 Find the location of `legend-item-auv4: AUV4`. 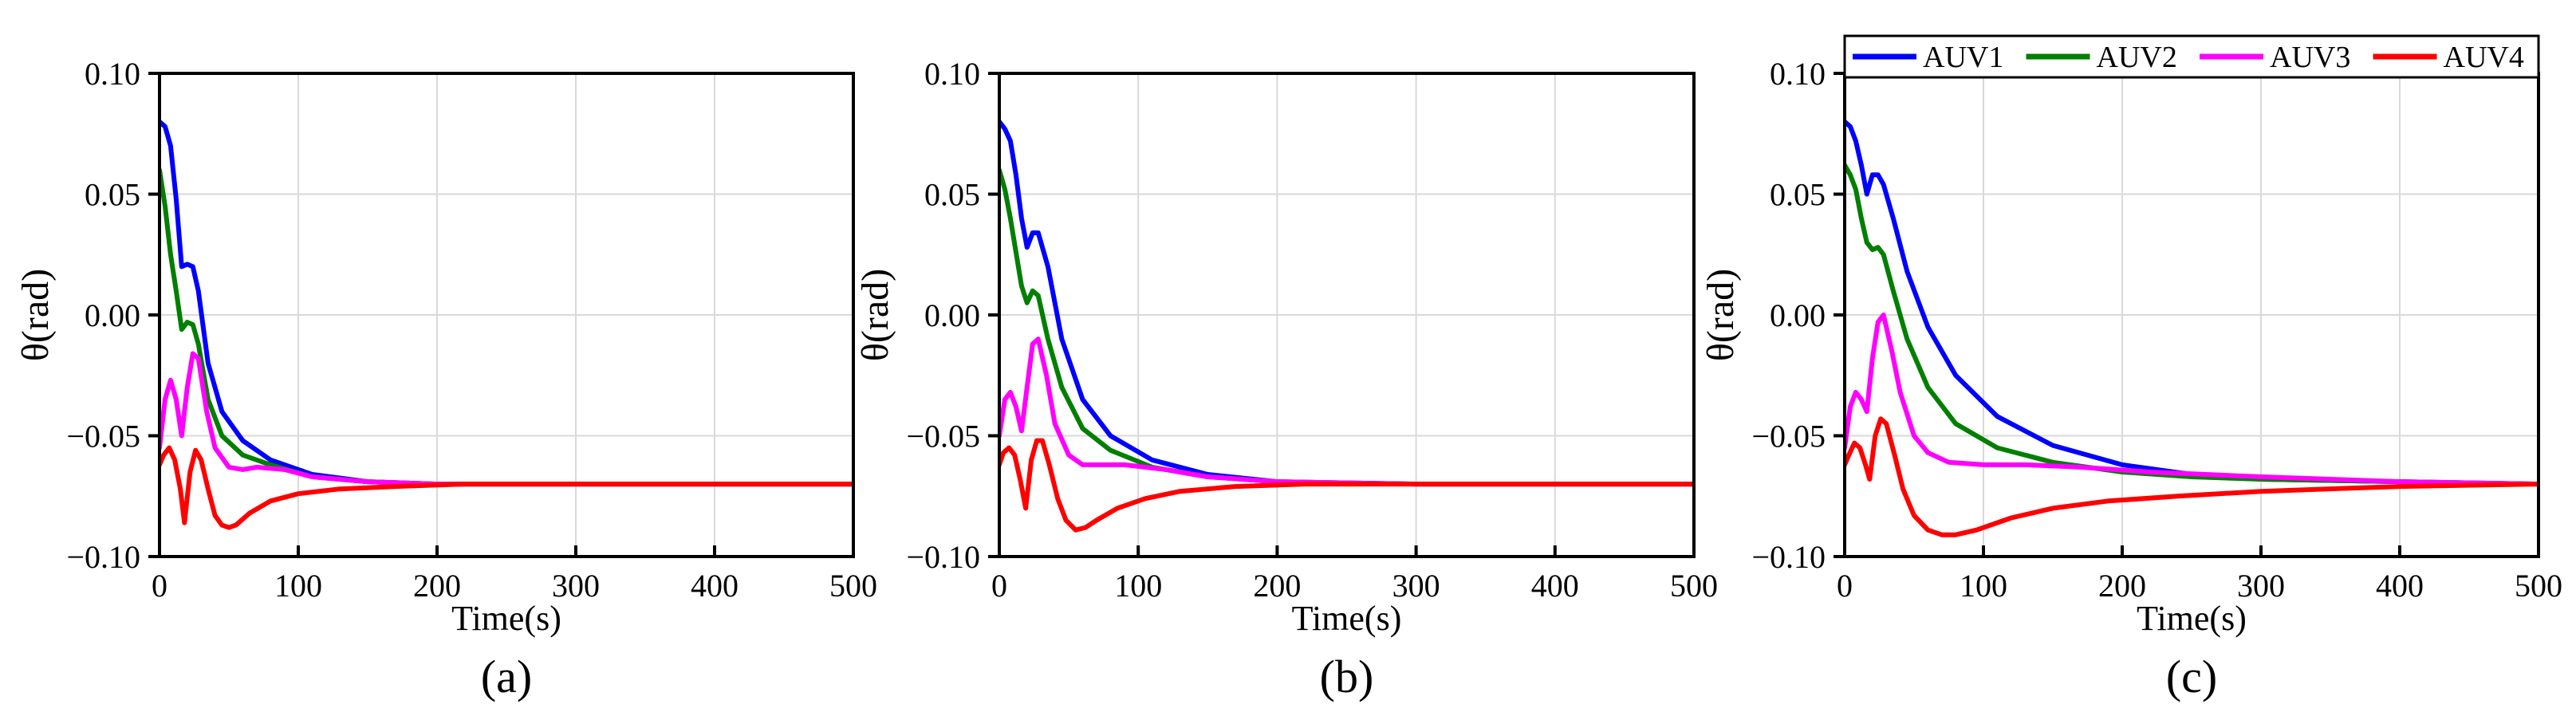

legend-item-auv4: AUV4 is located at coordinates (2448, 57).